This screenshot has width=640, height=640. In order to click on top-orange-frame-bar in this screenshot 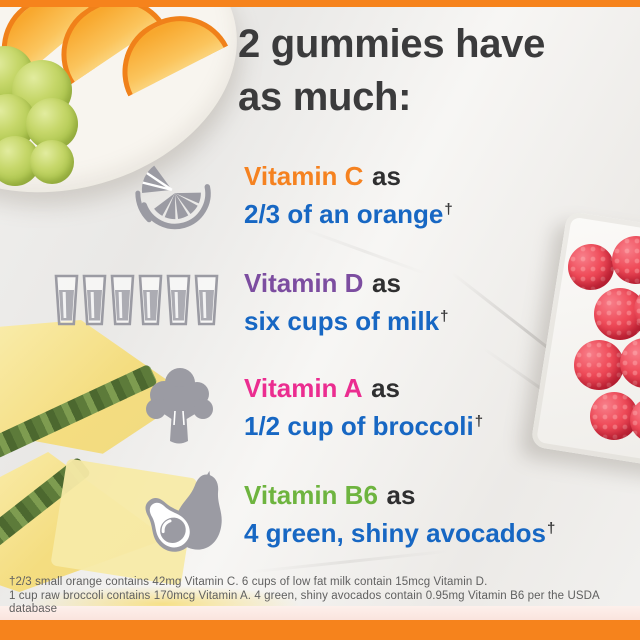, I will do `click(320, 3)`.